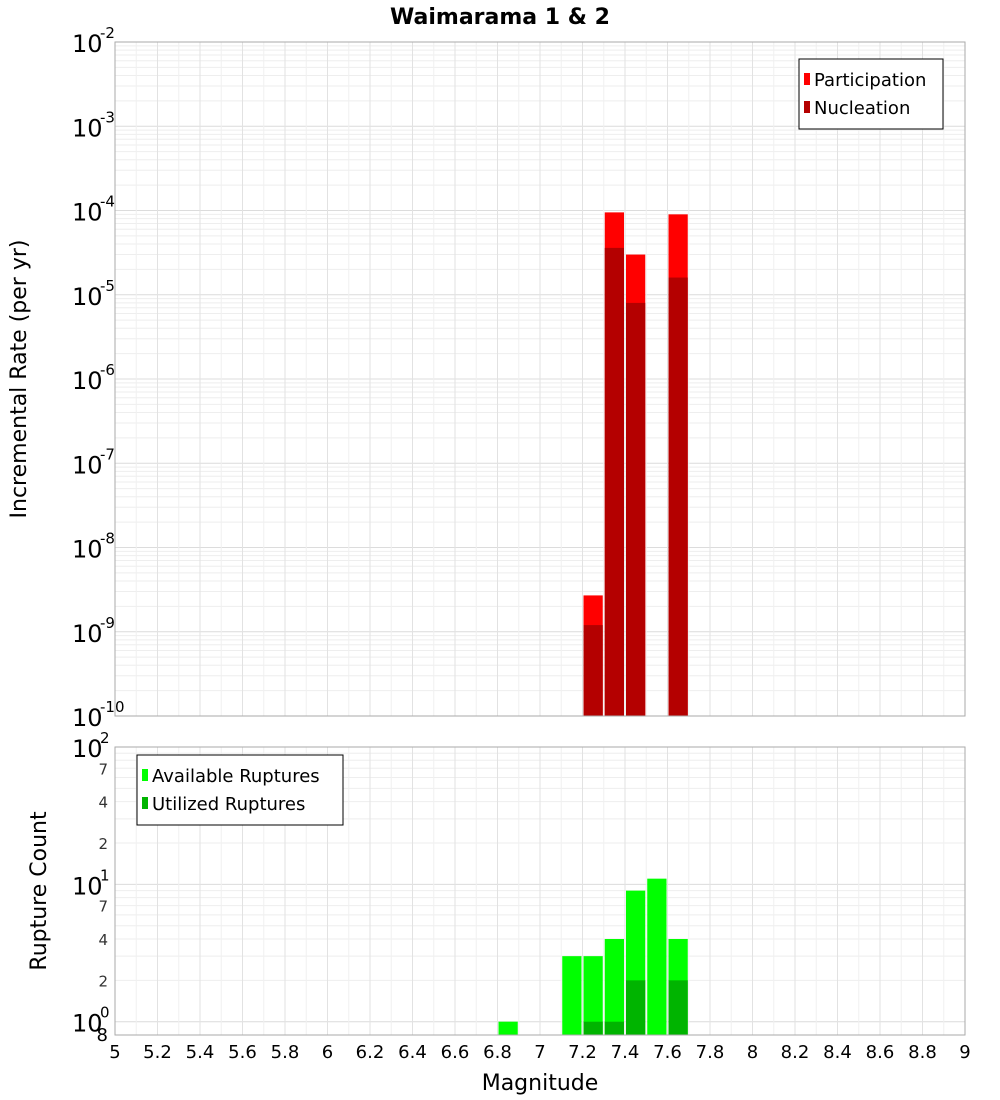 This screenshot has height=1100, width=1000. Describe the element at coordinates (500, 17) in the screenshot. I see `chart-title: Waimarama 1 & 2` at that location.